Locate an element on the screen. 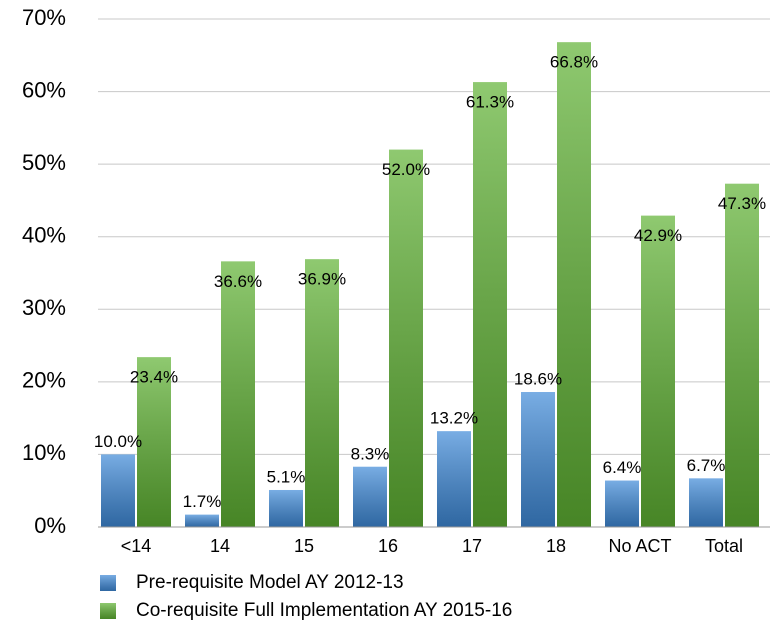  data-label: 36.9% is located at coordinates (322, 279).